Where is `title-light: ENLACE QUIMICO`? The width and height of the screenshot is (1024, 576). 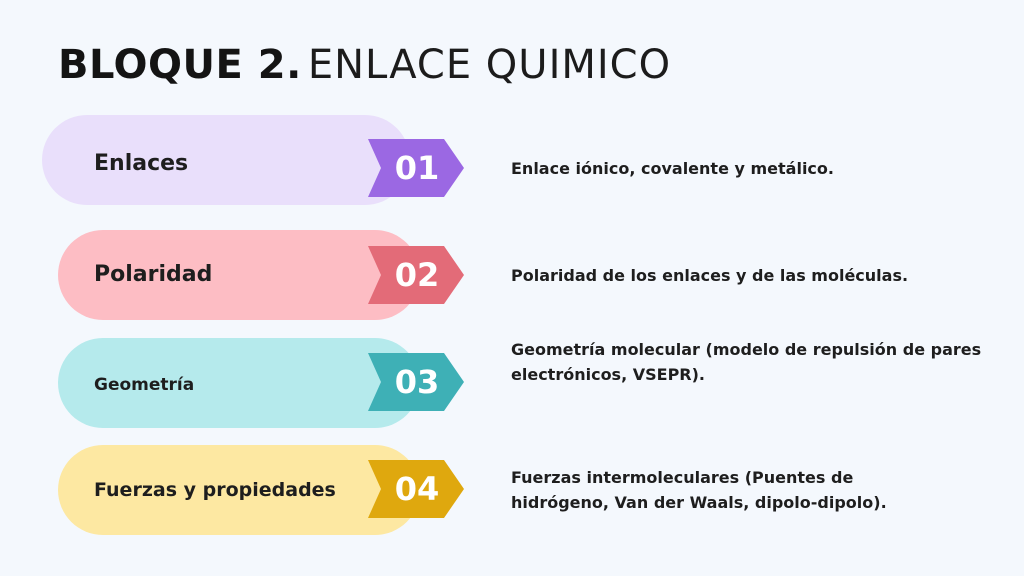
title-light: ENLACE QUIMICO is located at coordinates (489, 65).